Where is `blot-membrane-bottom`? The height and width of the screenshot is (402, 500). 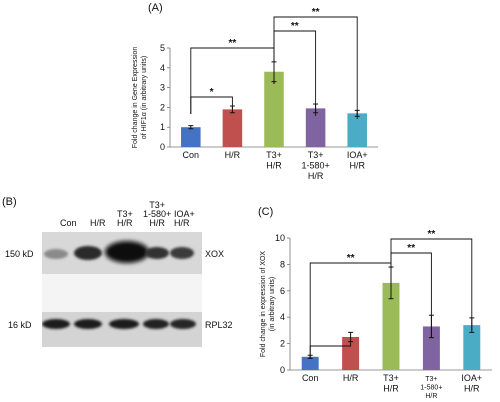 blot-membrane-bottom is located at coordinates (122, 329).